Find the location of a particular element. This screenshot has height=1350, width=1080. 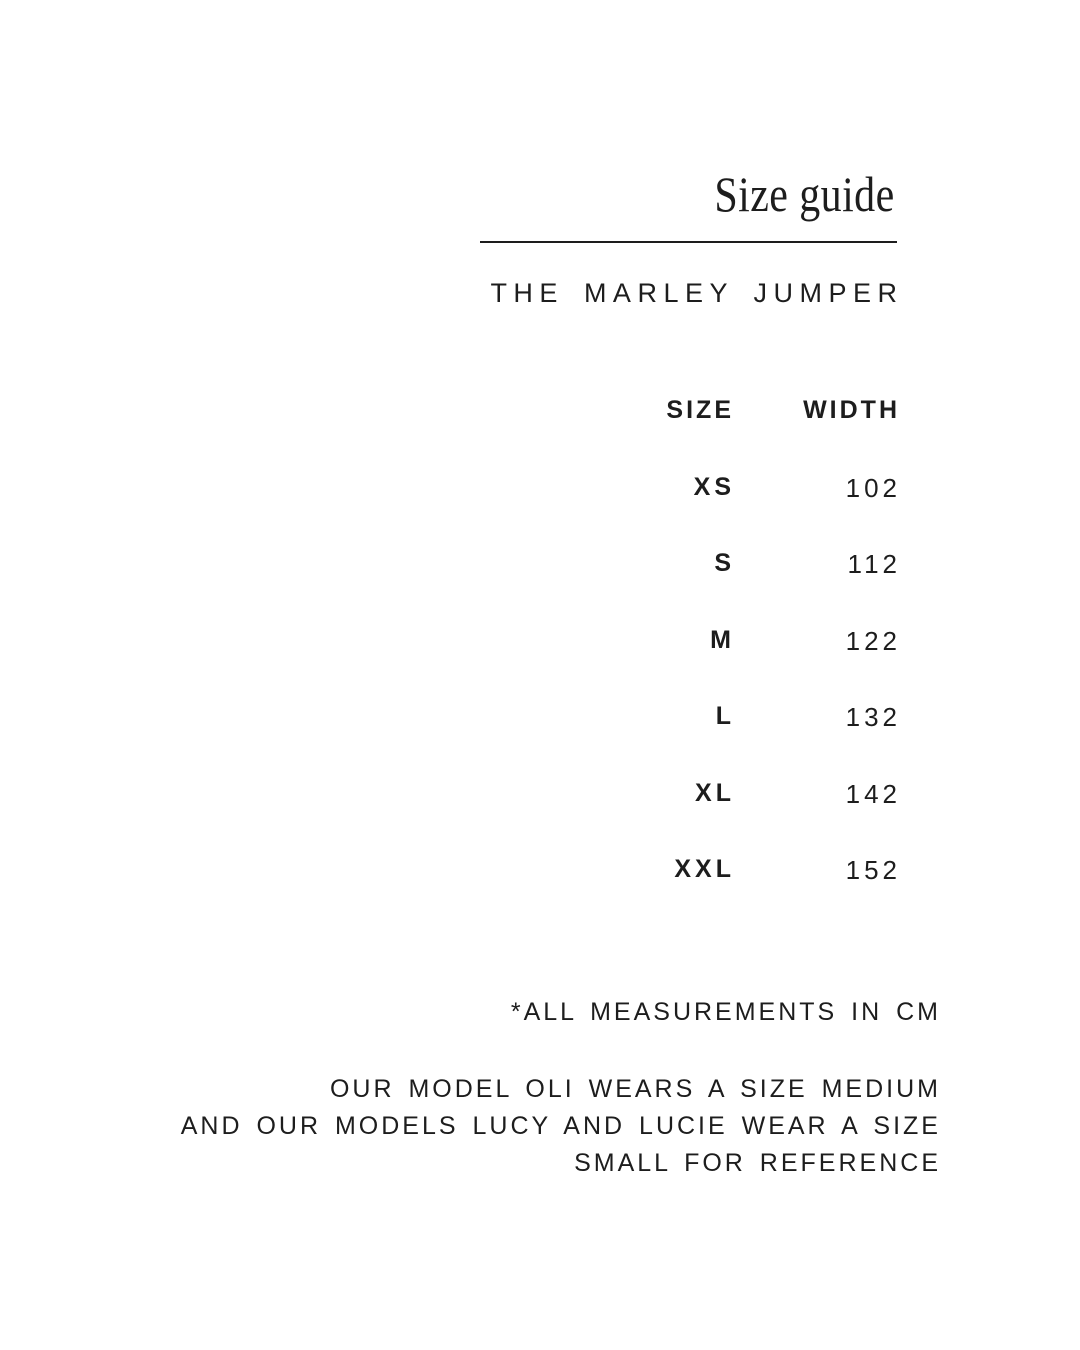

width-value-s: 112 is located at coordinates (874, 564).